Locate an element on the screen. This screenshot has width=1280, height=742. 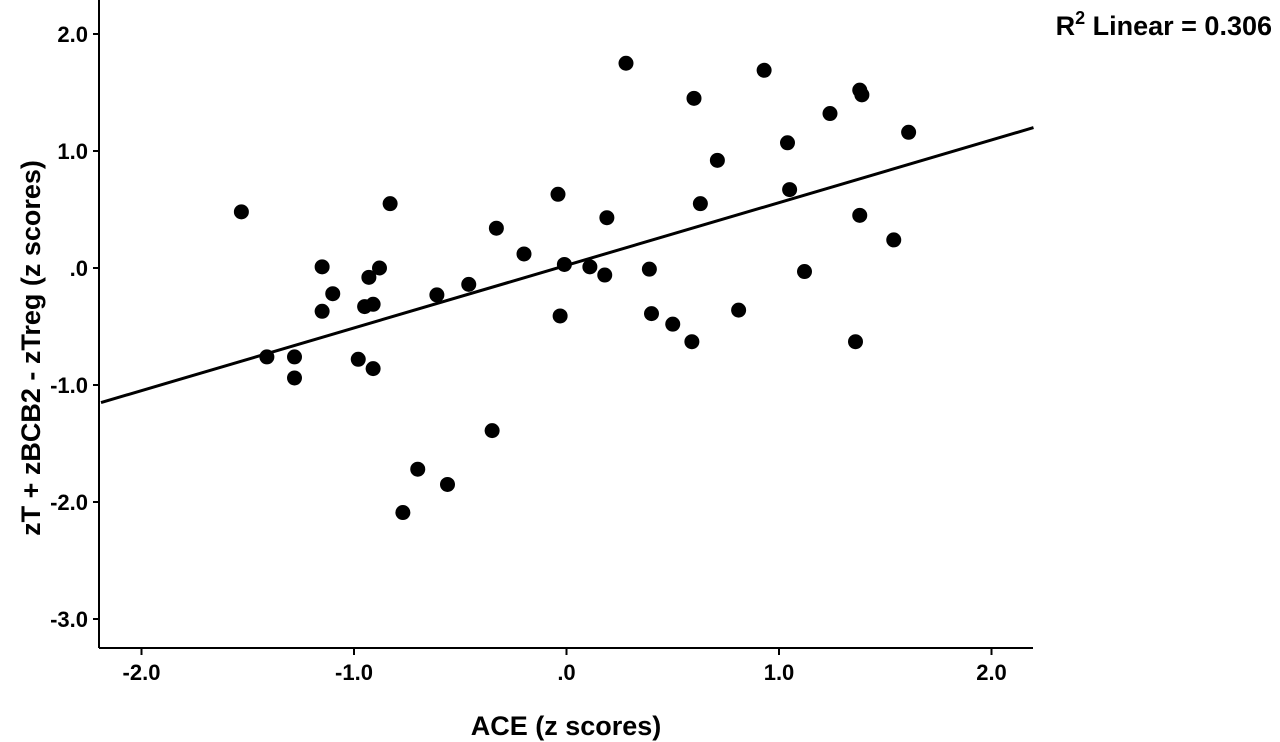
x-tick-label: -2.0 is located at coordinates (142, 672).